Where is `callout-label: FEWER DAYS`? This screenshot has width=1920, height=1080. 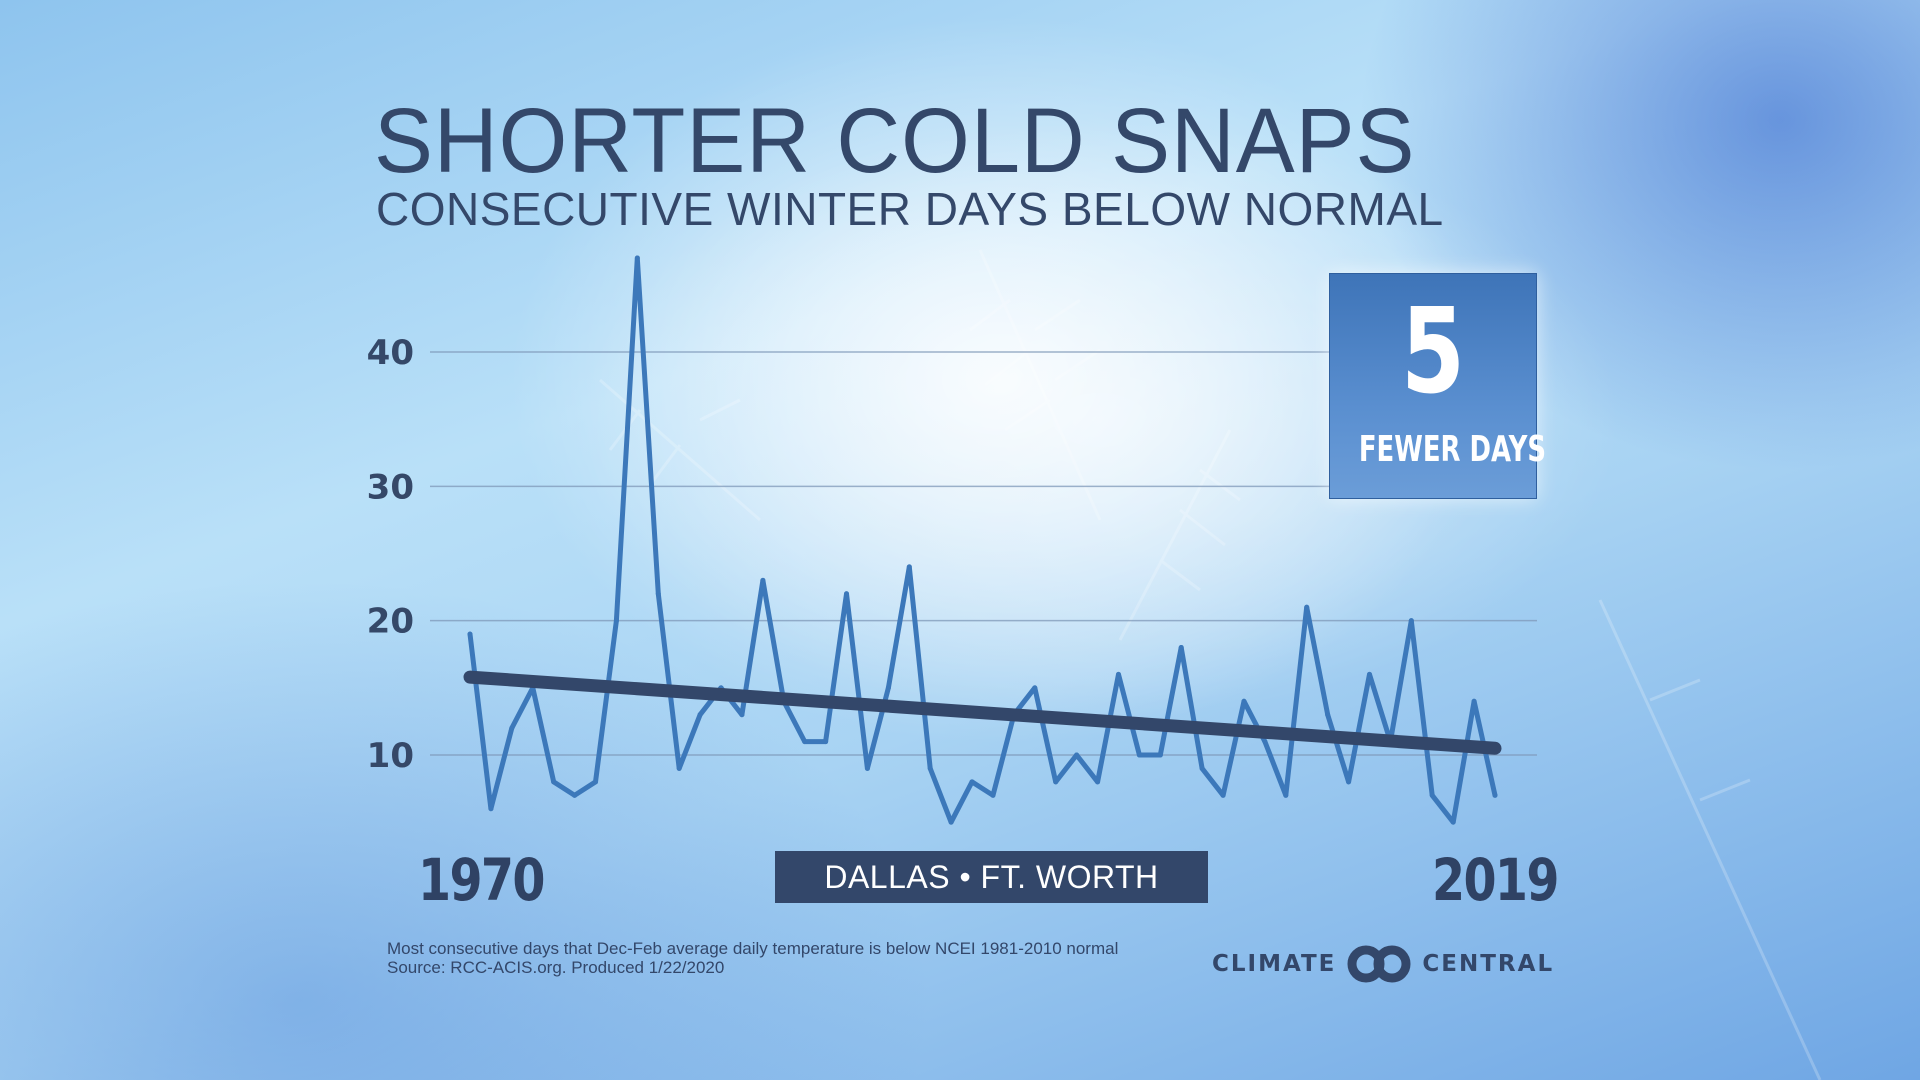 callout-label: FEWER DAYS is located at coordinates (1452, 449).